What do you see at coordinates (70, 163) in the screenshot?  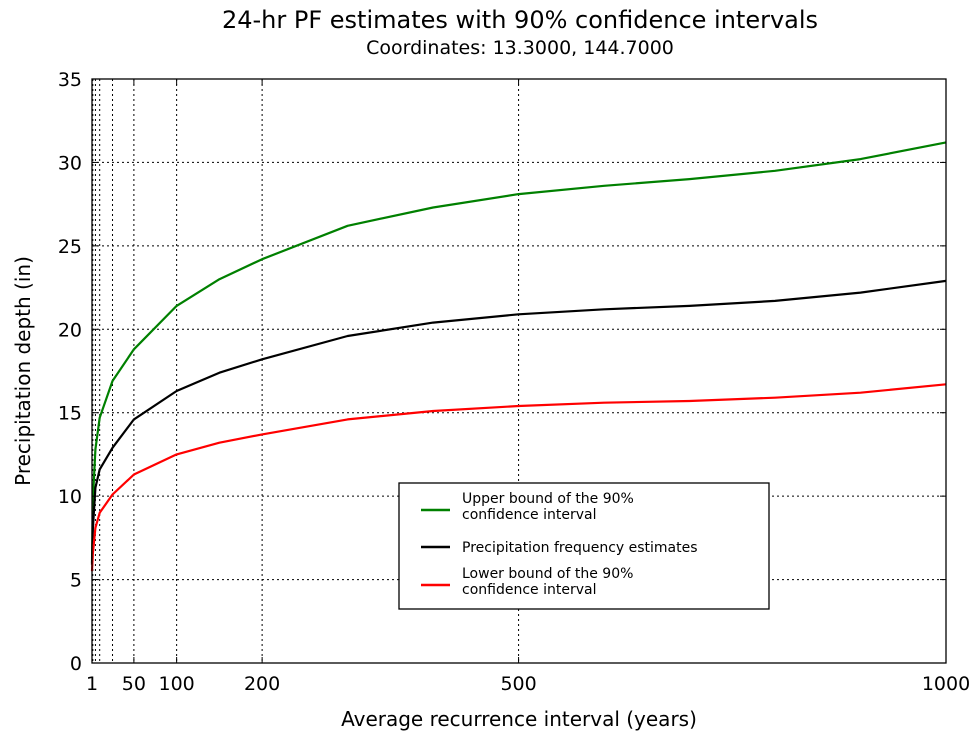 I see `y-tick-label: 30` at bounding box center [70, 163].